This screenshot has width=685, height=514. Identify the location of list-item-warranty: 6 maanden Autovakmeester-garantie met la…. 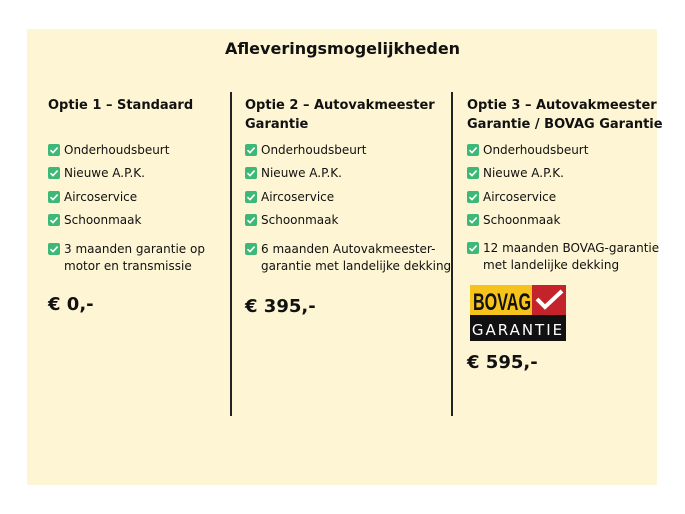
(348, 258).